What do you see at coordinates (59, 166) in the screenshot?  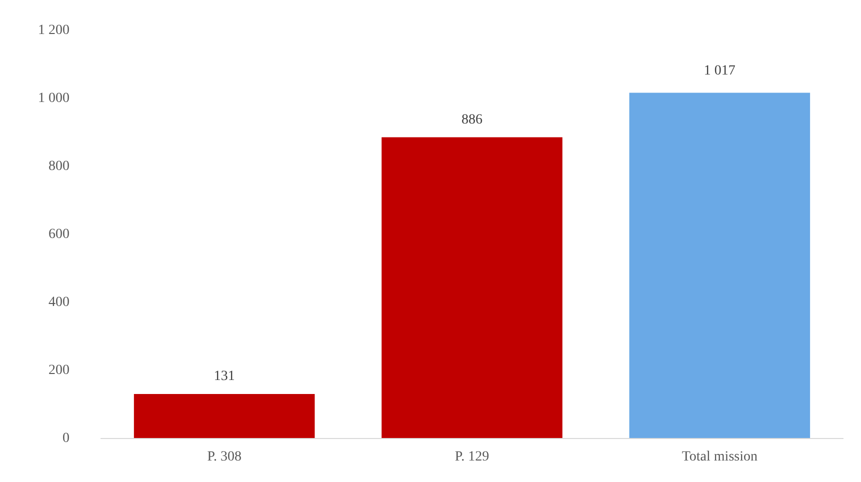 I see `y-tick-label: 800` at bounding box center [59, 166].